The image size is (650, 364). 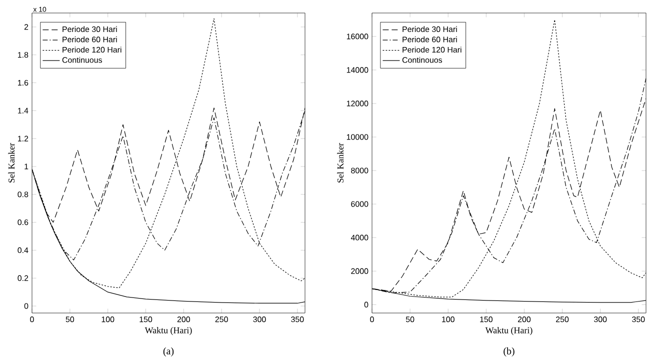 What do you see at coordinates (168, 351) in the screenshot?
I see `text: (a)` at bounding box center [168, 351].